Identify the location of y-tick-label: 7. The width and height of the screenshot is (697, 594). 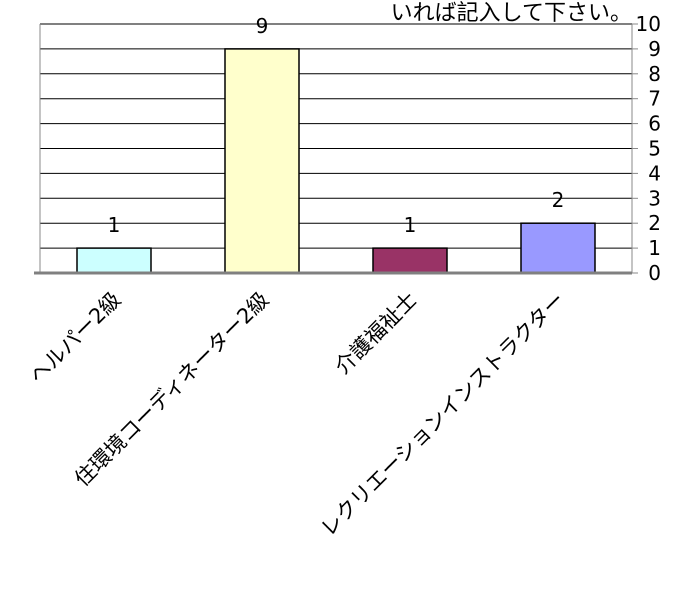
(654, 99).